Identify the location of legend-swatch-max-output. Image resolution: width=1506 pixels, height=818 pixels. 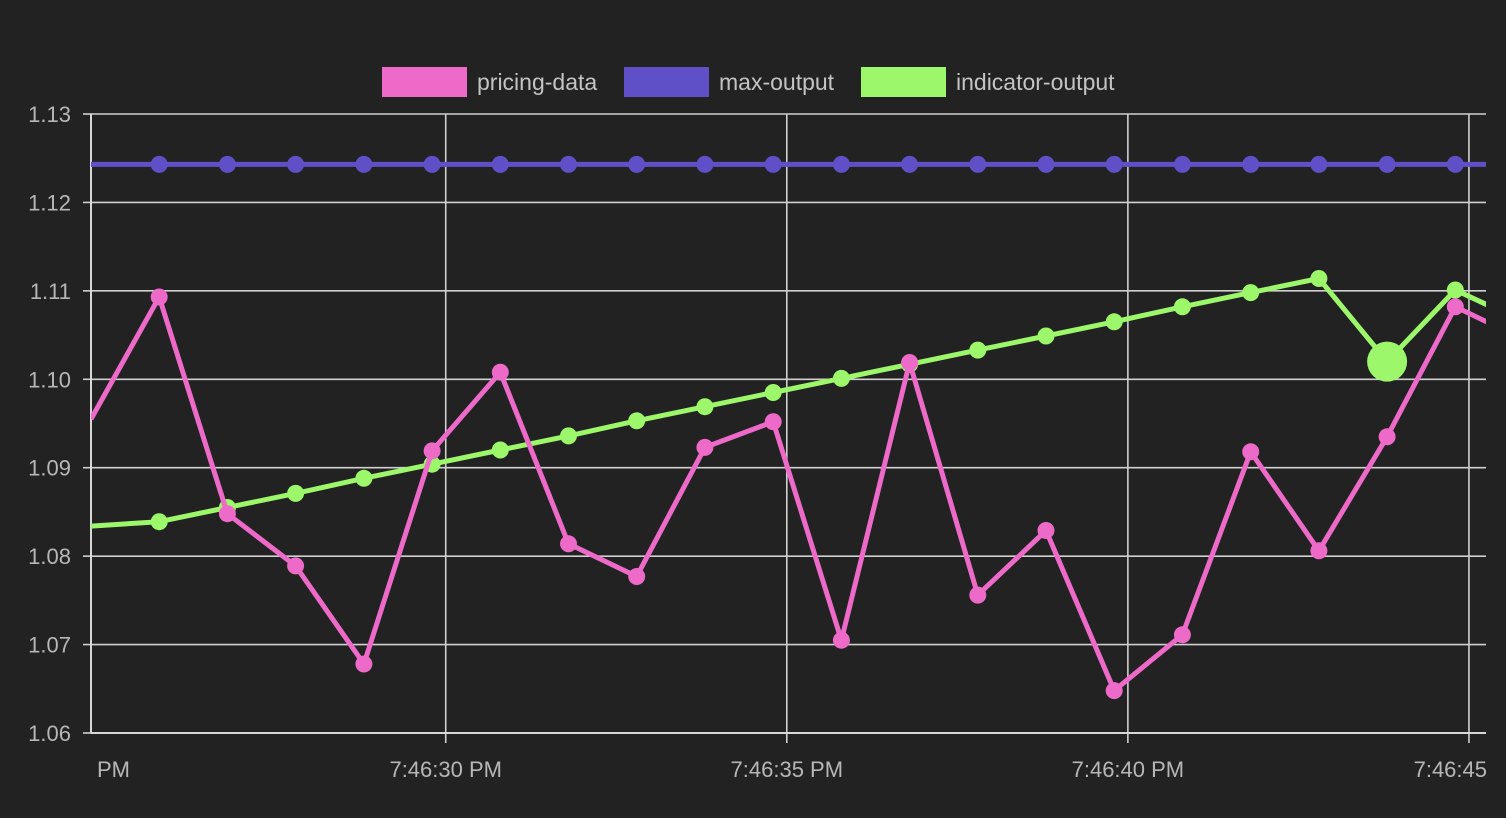
(666, 82).